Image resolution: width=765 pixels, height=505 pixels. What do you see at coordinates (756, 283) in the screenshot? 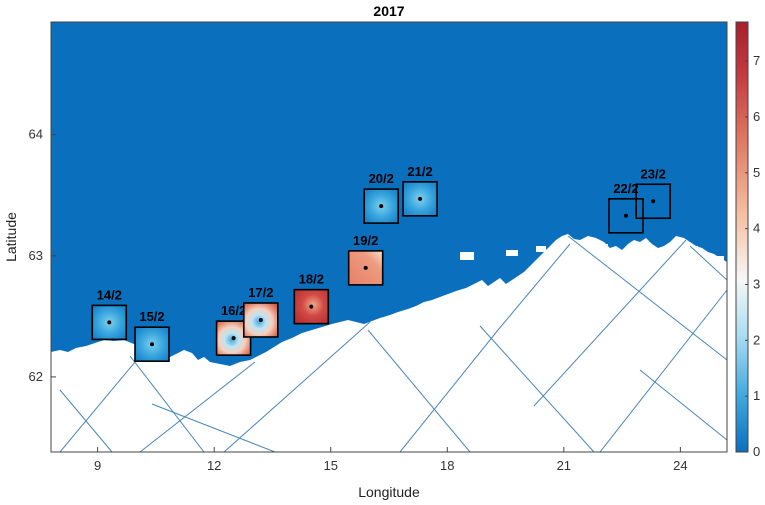
I see `colorbar-tick-label: 3` at bounding box center [756, 283].